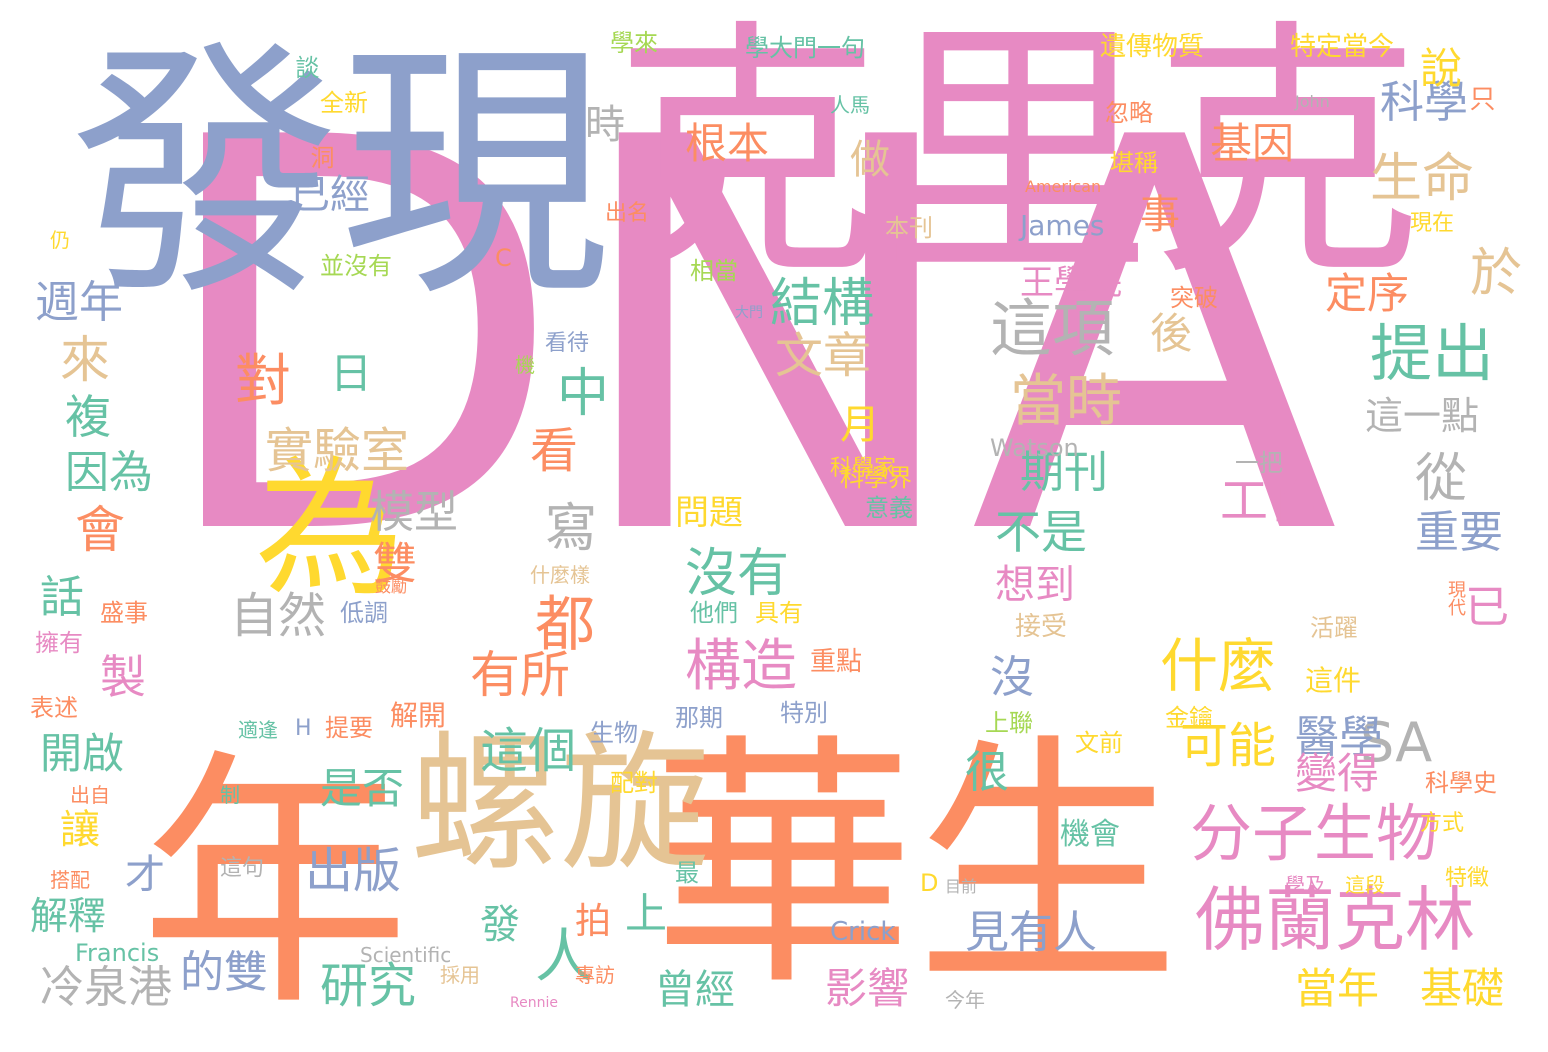 The width and height of the screenshot is (1548, 1052). What do you see at coordinates (1160, 215) in the screenshot?
I see `cloud-word: 事` at bounding box center [1160, 215].